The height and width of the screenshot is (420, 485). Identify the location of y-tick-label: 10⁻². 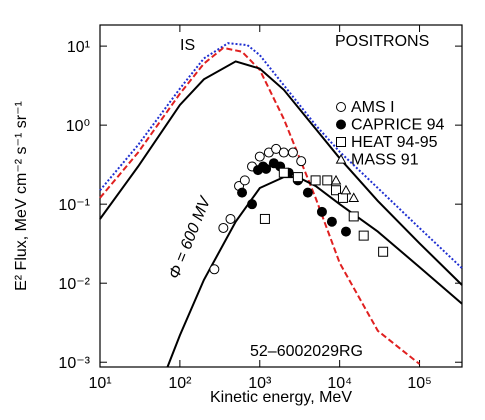
(74, 284).